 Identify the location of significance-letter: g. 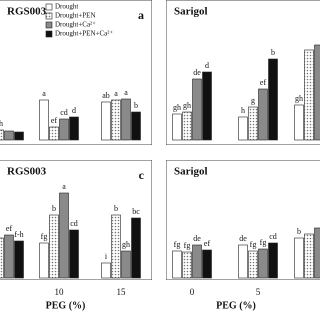
(253, 100).